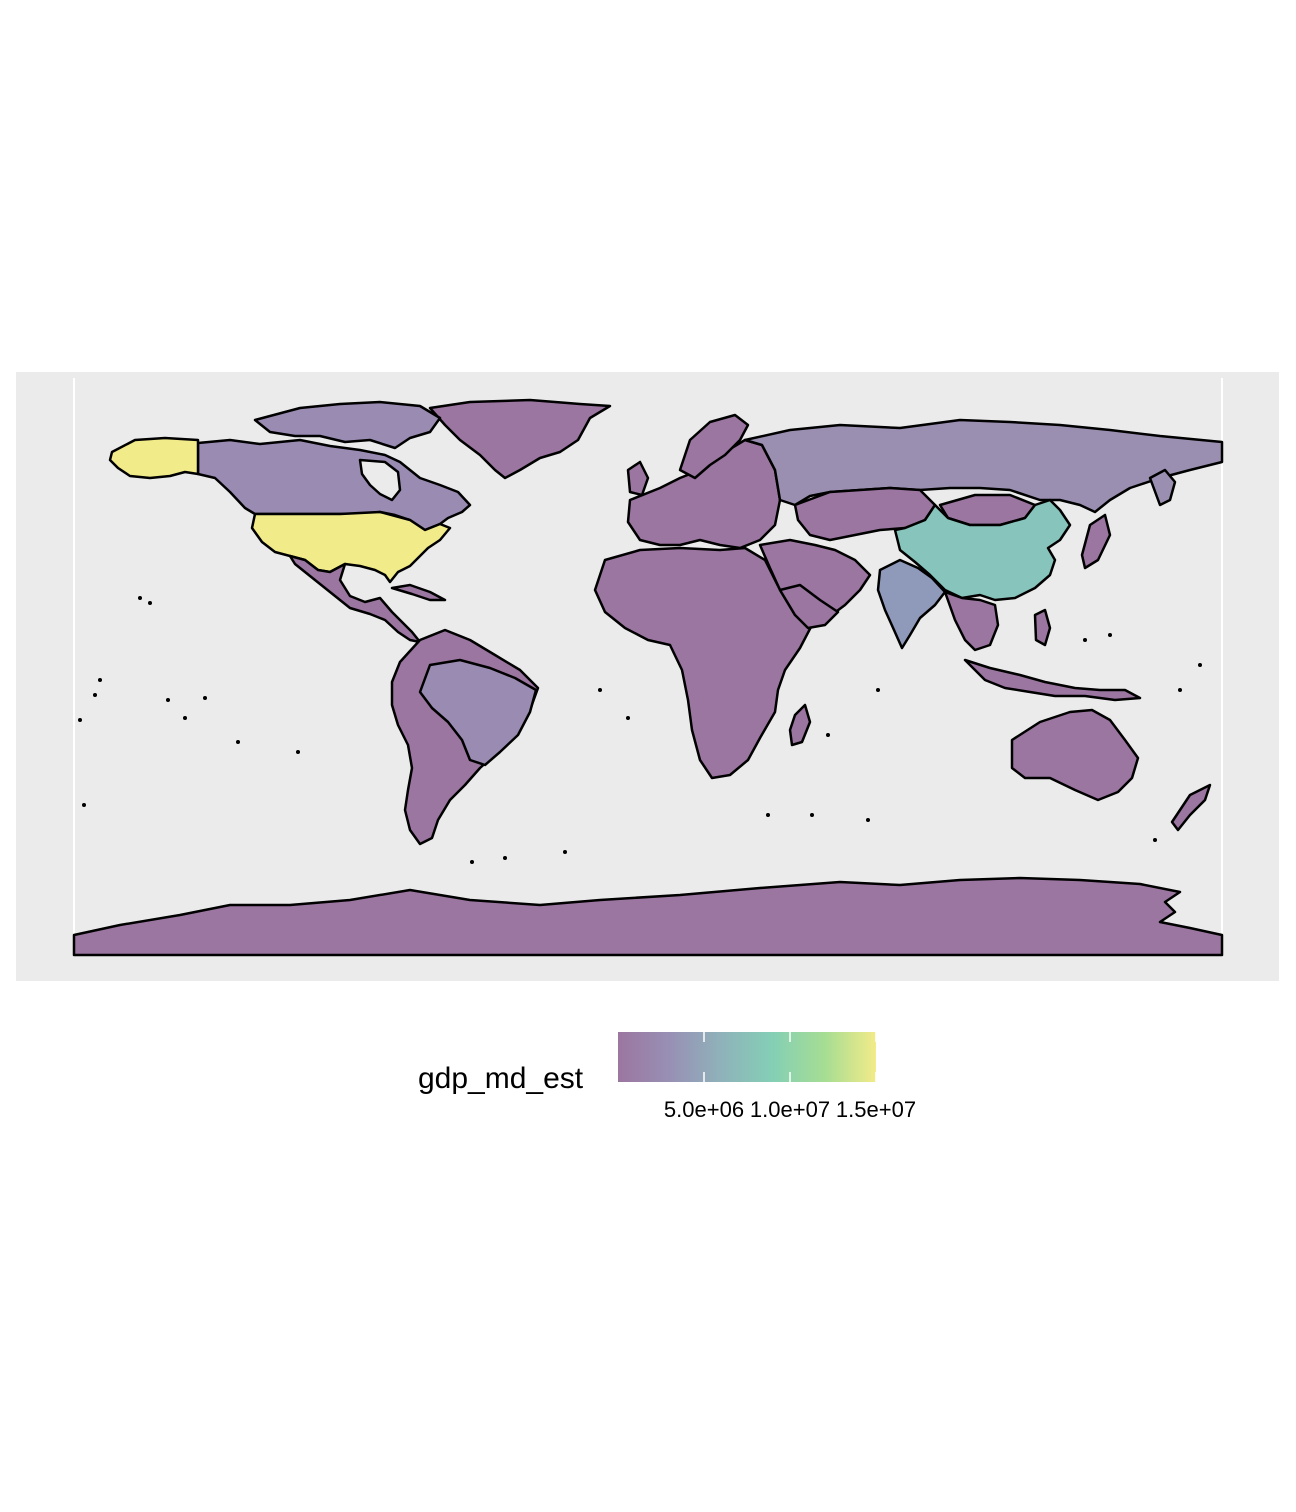  I want to click on region-africa, so click(703, 663).